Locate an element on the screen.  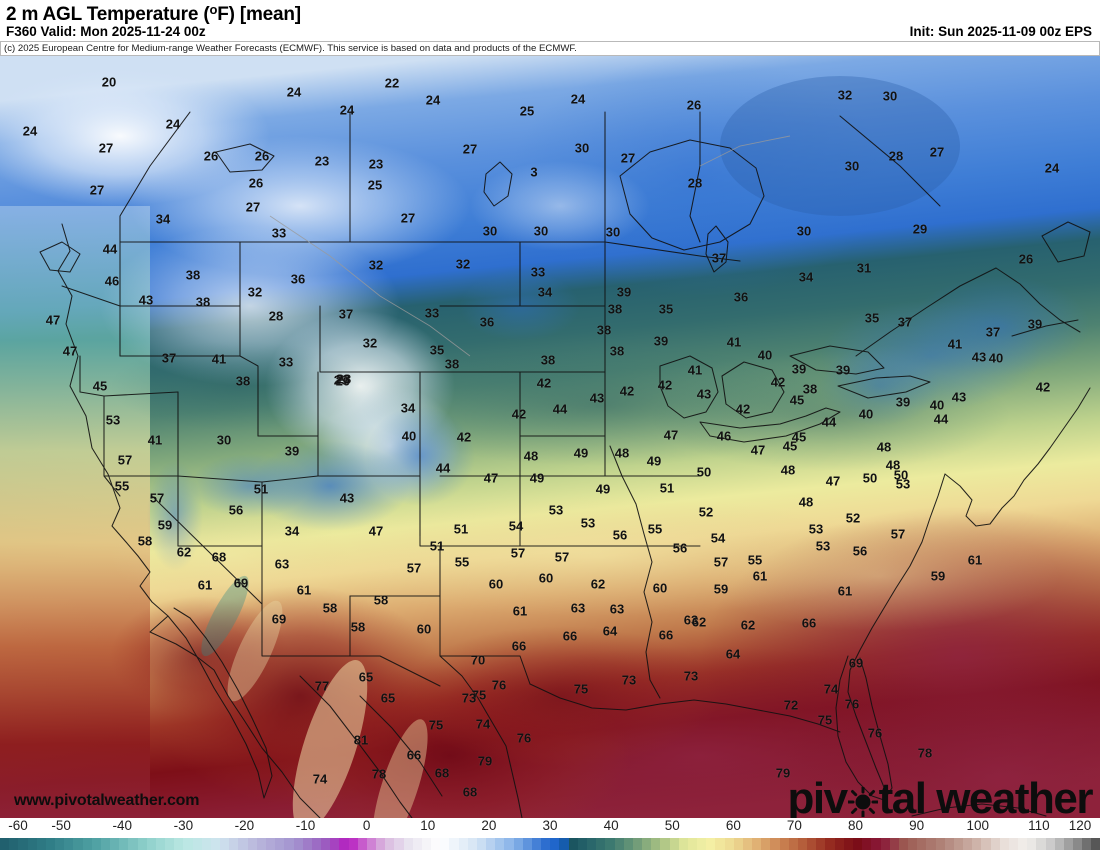
colorbar-tick-label: -10 is located at coordinates (305, 825).